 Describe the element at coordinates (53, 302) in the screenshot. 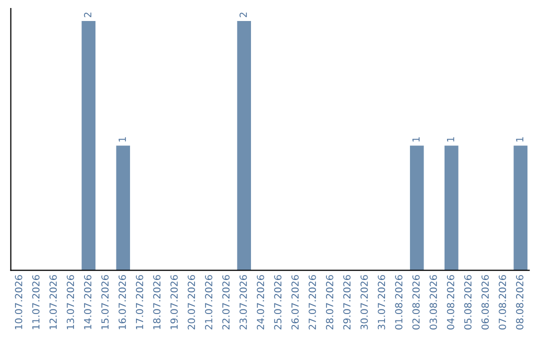

I see `x-tick-label: 12.07.2026` at that location.